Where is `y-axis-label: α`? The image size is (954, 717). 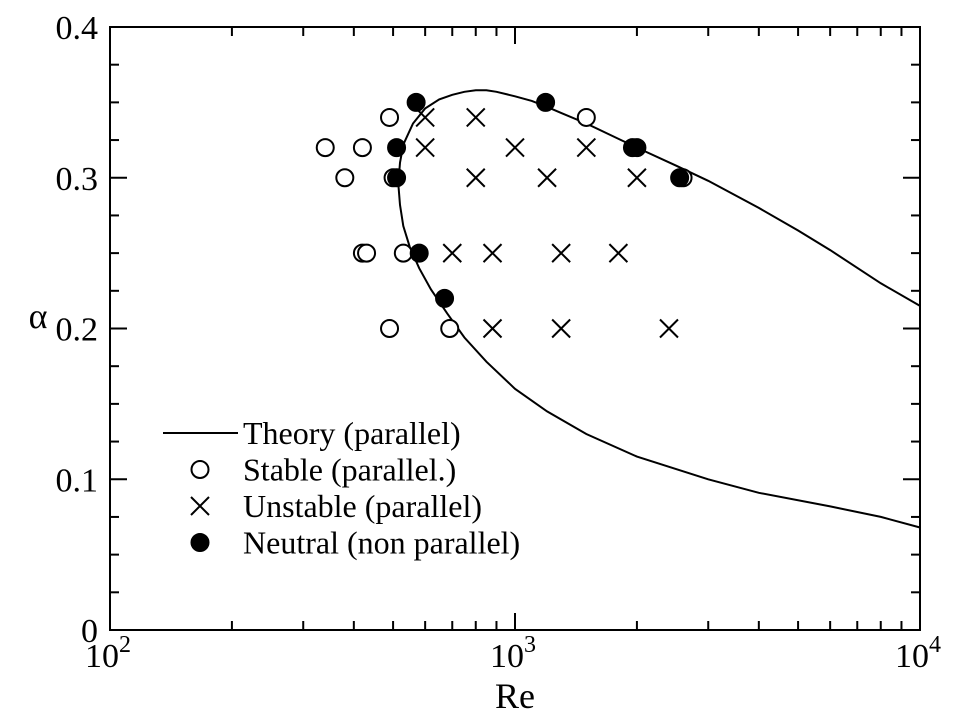
y-axis-label: α is located at coordinates (38, 316).